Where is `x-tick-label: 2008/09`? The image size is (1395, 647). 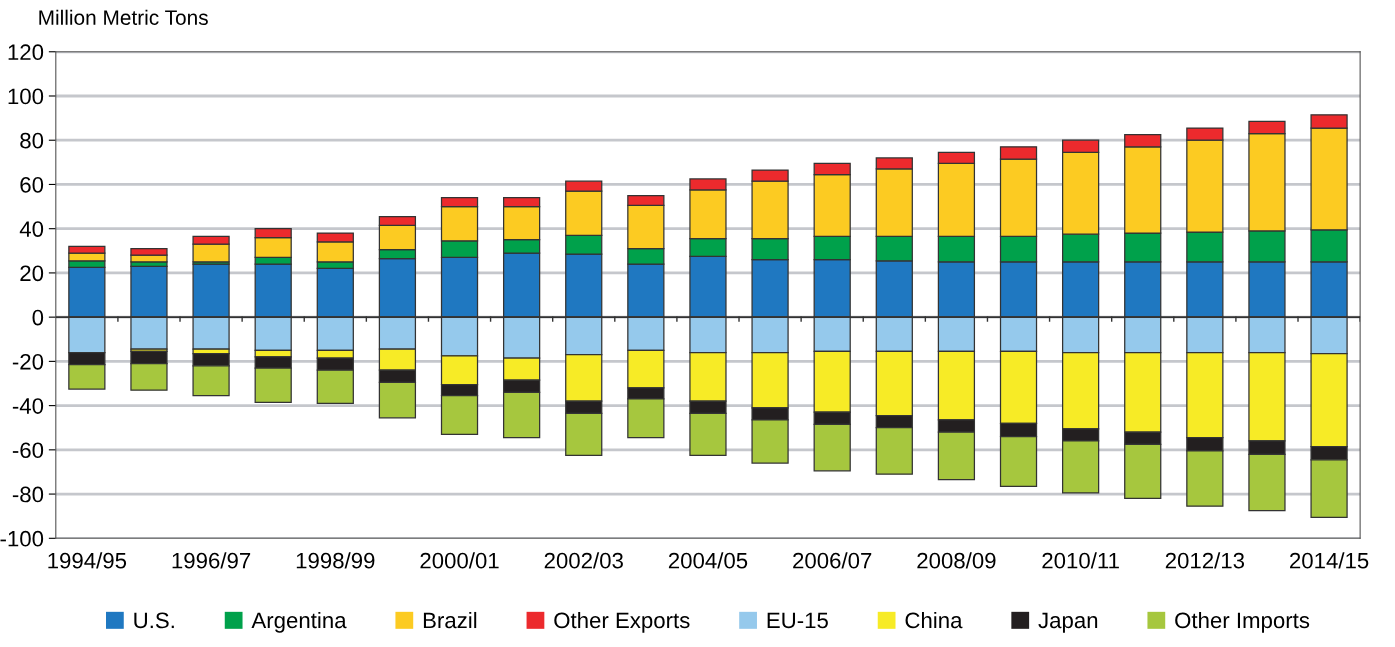
x-tick-label: 2008/09 is located at coordinates (956, 560).